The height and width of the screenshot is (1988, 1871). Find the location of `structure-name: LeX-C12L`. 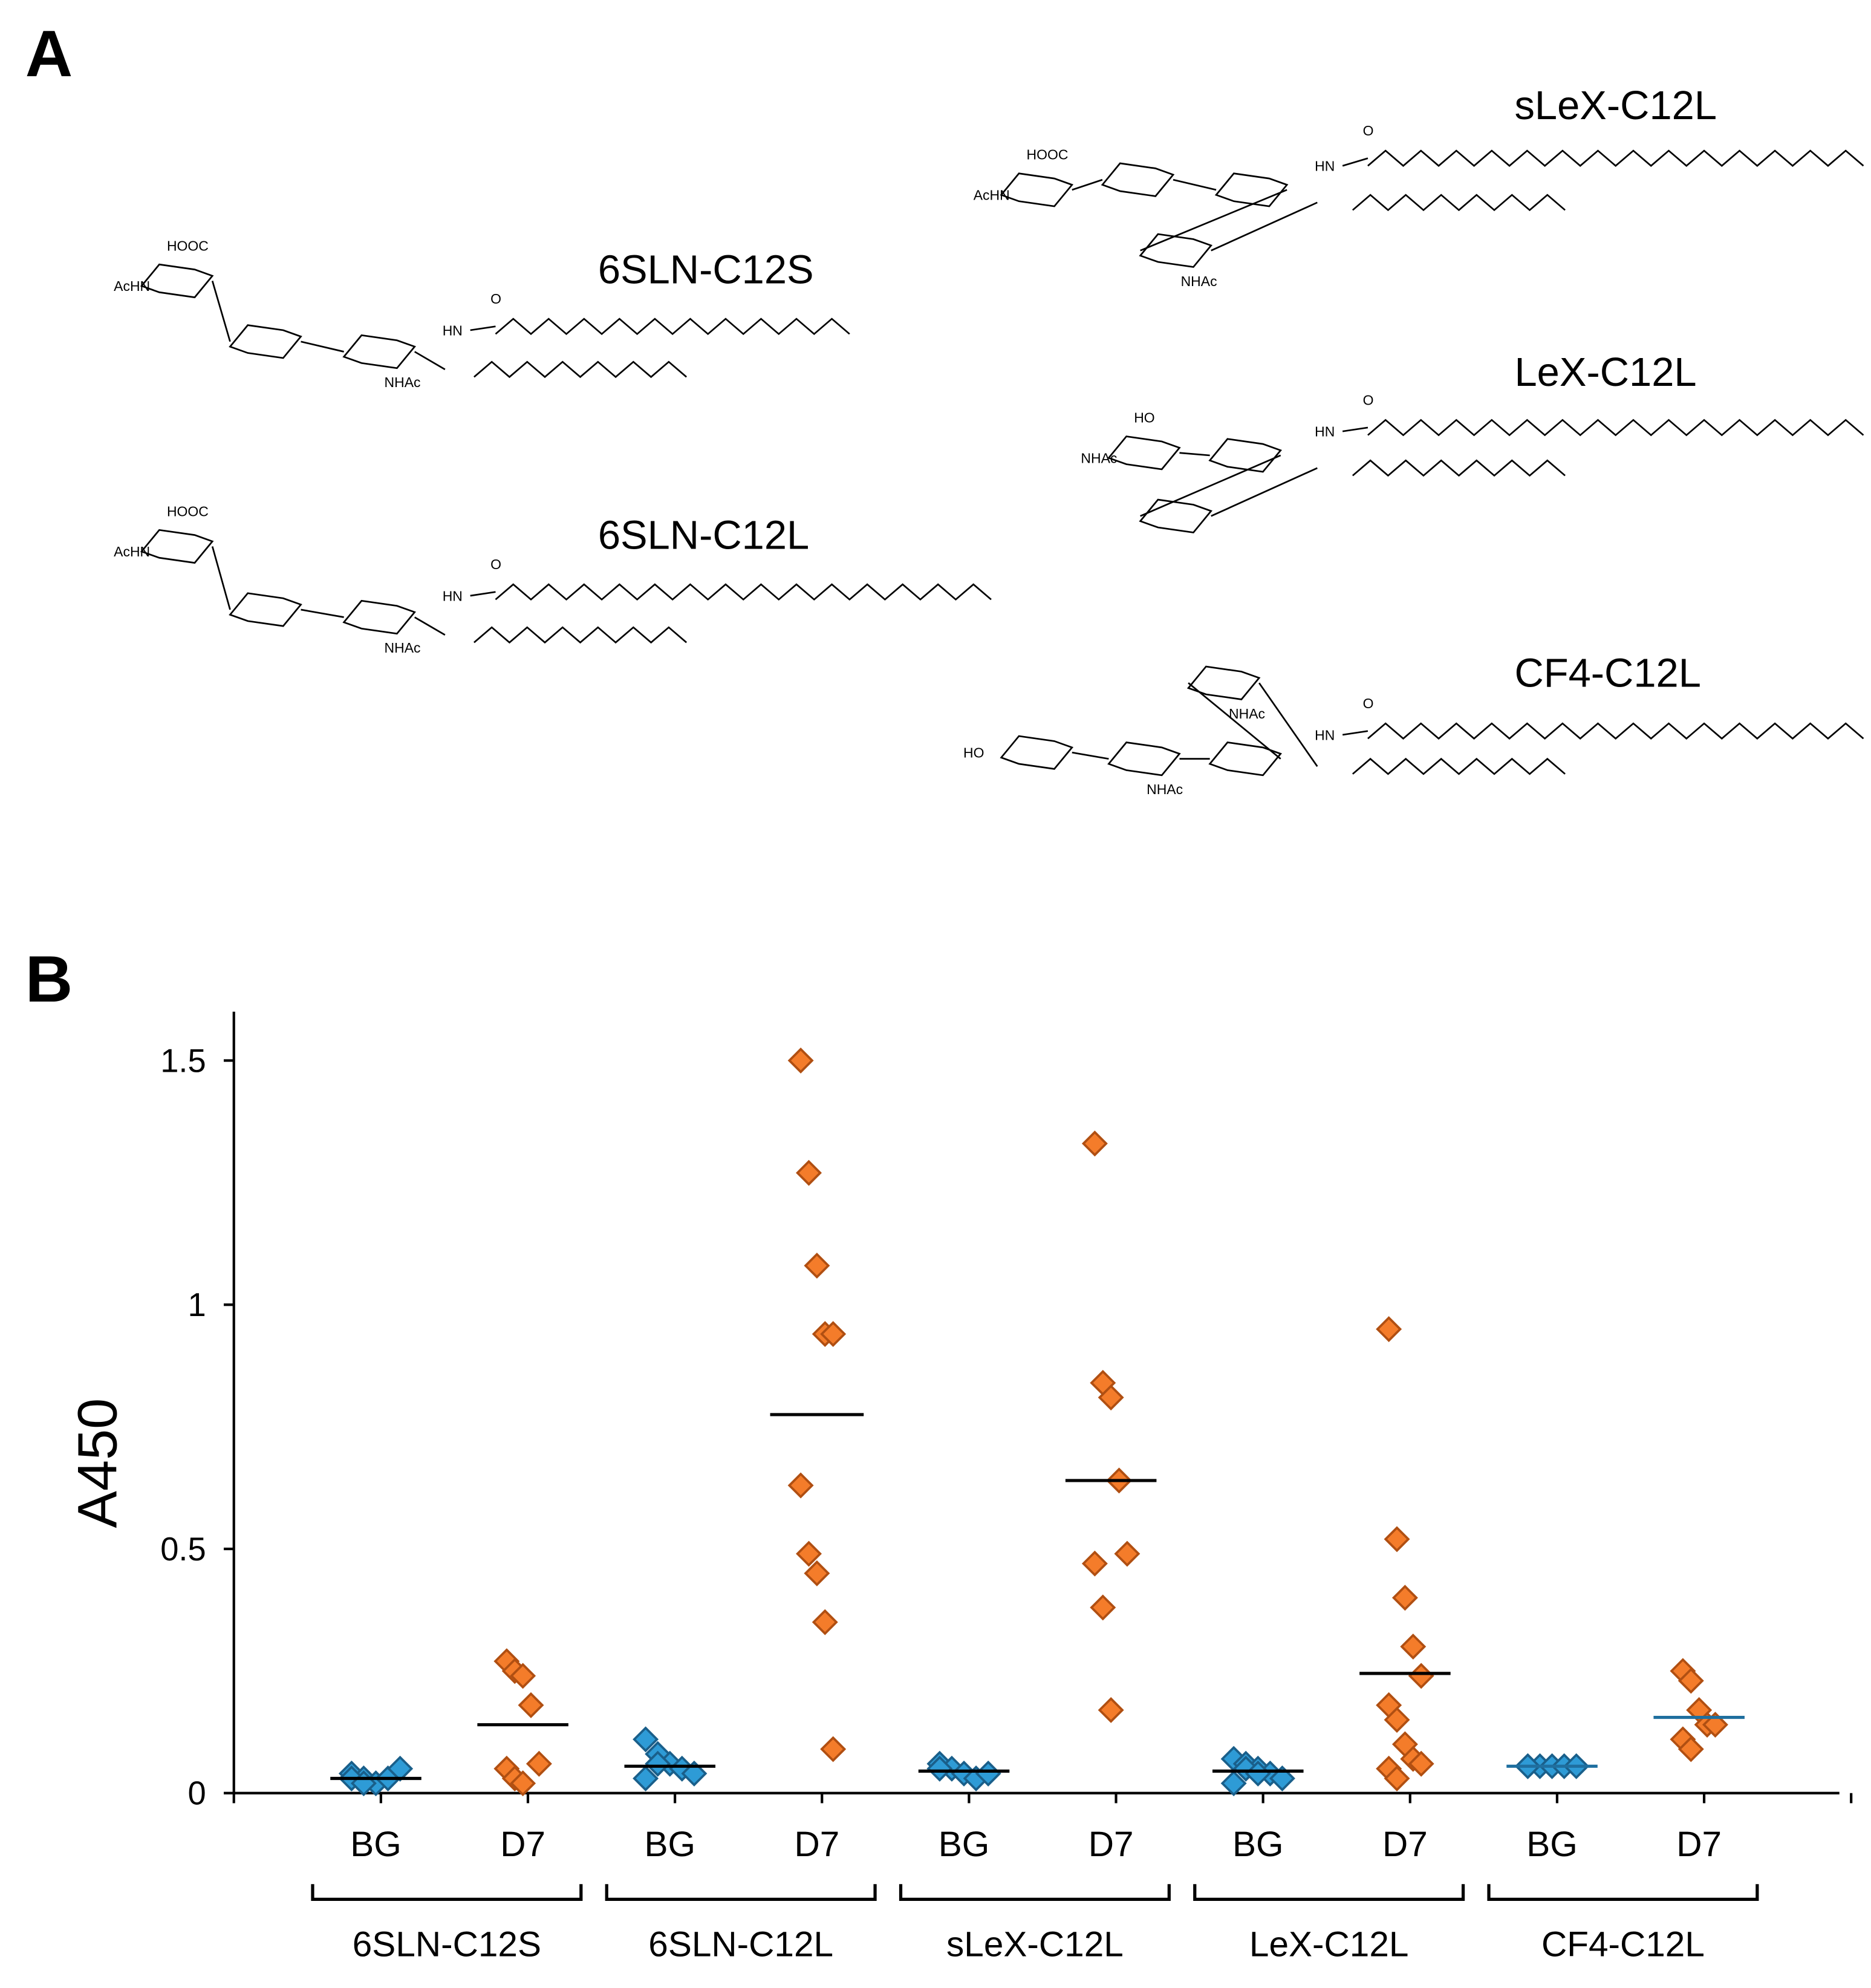

structure-name: LeX-C12L is located at coordinates (1605, 372).